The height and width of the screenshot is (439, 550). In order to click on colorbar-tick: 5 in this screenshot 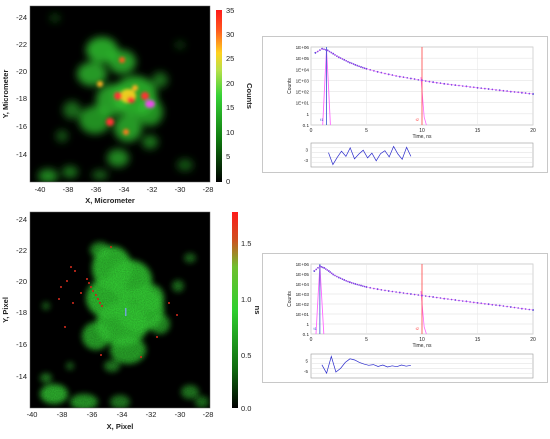, I will do `click(228, 156)`.